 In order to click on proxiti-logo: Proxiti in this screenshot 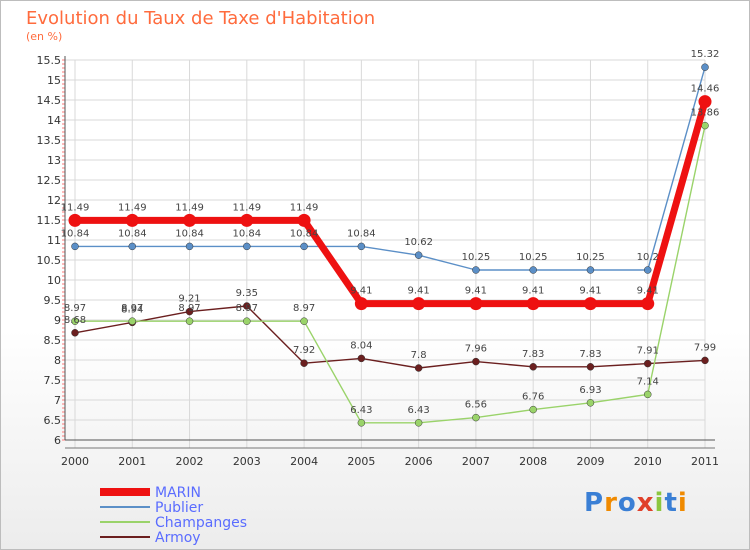, I will do `click(636, 503)`.